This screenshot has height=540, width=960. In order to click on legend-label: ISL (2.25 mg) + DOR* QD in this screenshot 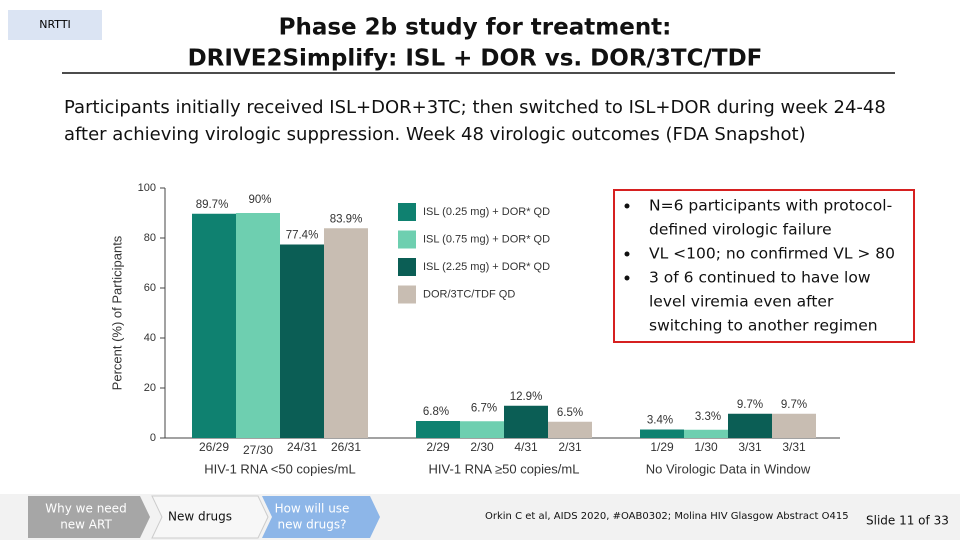, I will do `click(486, 267)`.